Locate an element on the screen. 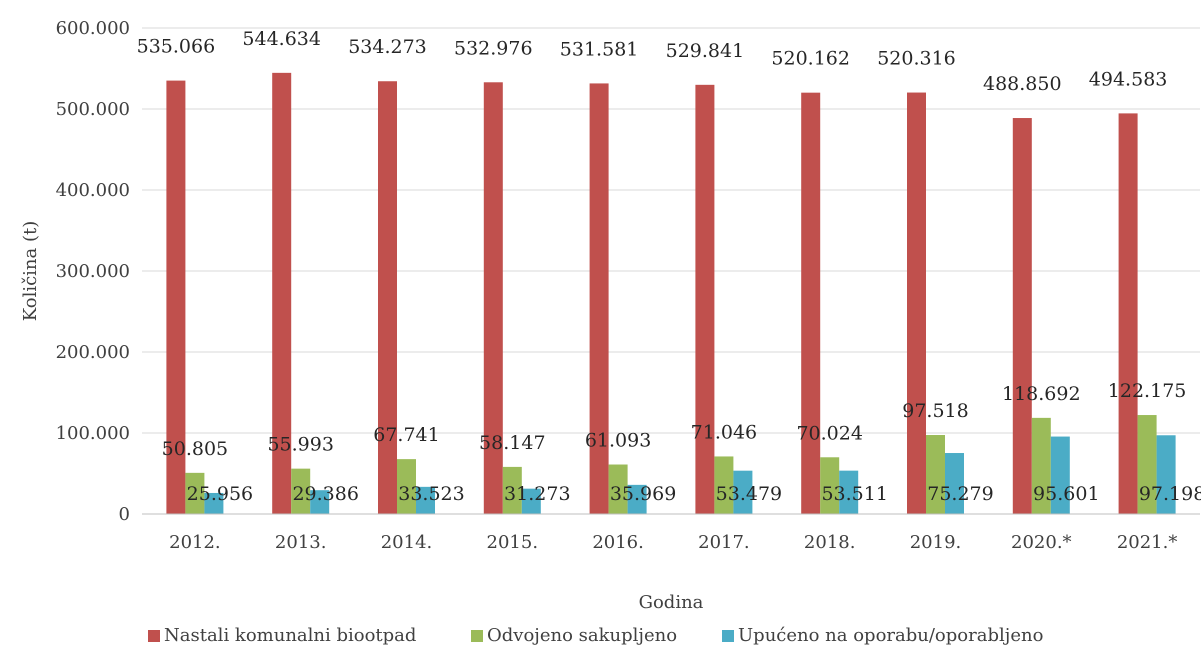 This screenshot has height=654, width=1201. data-label: 58.147 is located at coordinates (512, 443).